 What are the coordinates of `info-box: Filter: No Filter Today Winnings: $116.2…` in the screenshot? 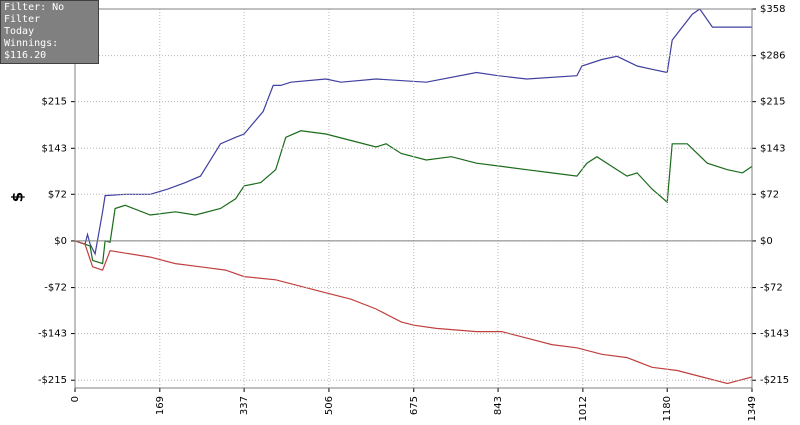 It's located at (49, 32).